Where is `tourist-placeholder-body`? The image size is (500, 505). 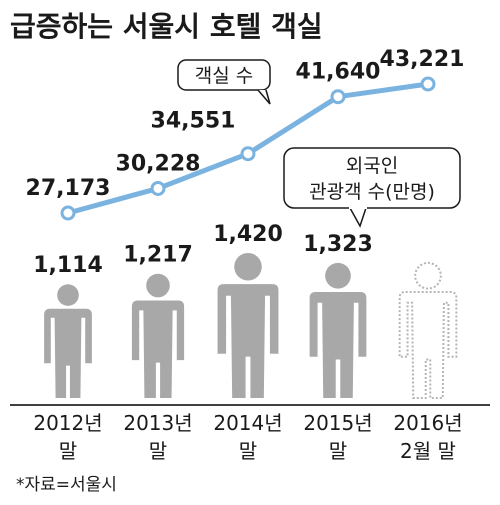
tourist-placeholder-body is located at coordinates (428, 344).